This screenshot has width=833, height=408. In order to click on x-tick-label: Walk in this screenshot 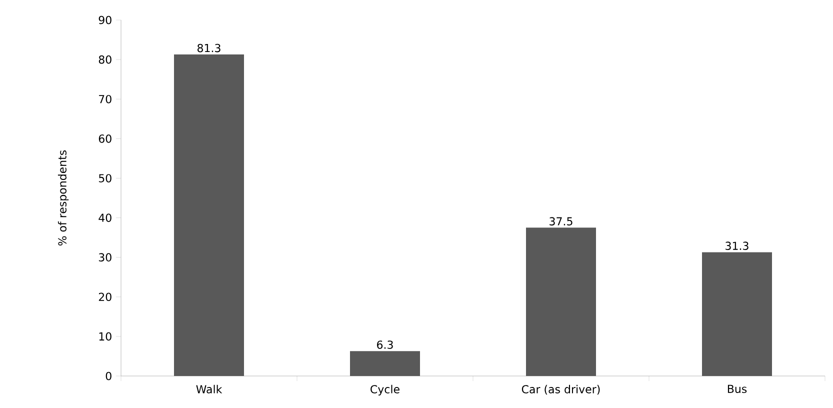, I will do `click(209, 389)`.